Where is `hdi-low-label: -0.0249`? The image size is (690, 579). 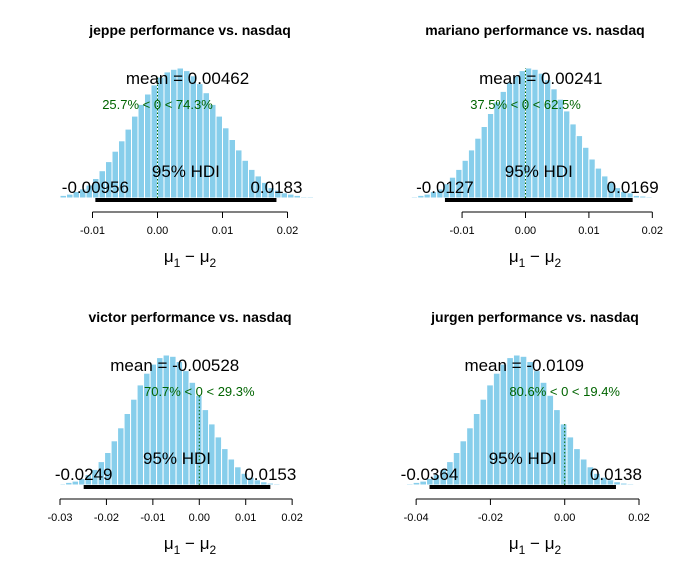 hdi-low-label: -0.0249 is located at coordinates (84, 474).